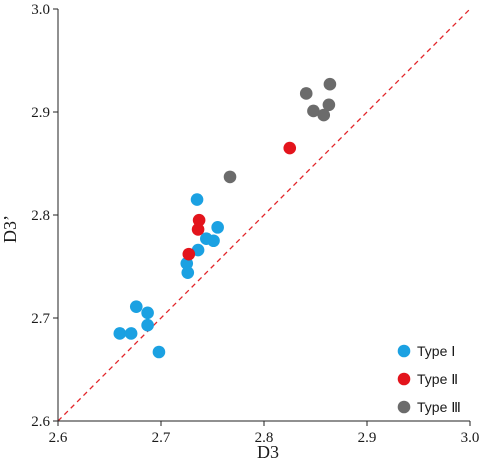 This screenshot has height=462, width=484. What do you see at coordinates (436, 351) in the screenshot?
I see `legend-label-type-1: Type Ⅰ` at bounding box center [436, 351].